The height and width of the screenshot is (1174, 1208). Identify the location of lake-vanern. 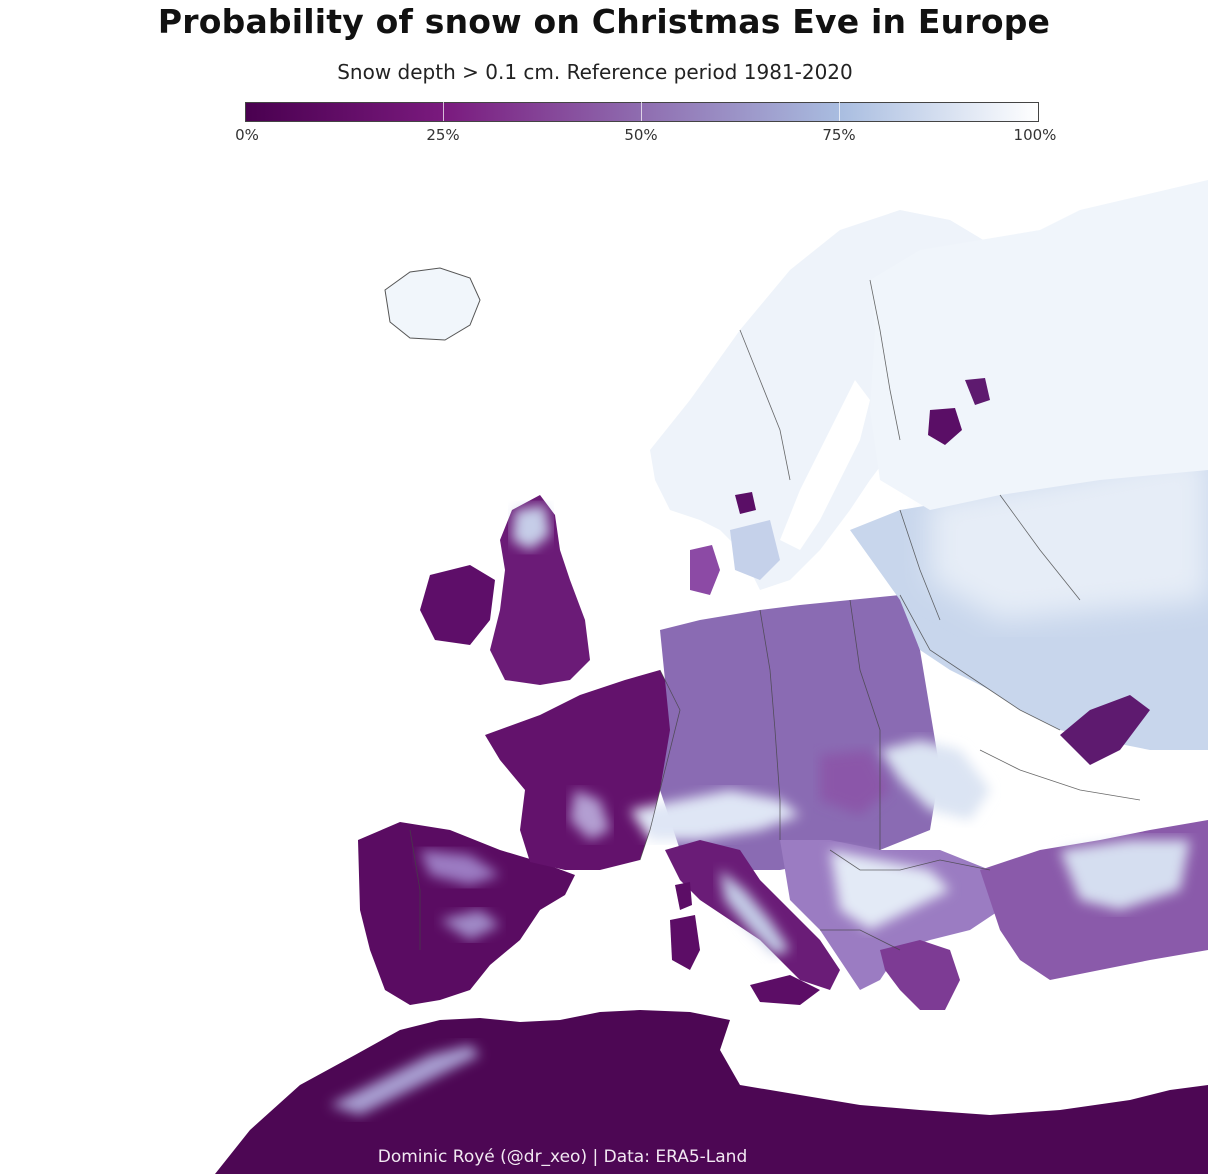
(745, 503).